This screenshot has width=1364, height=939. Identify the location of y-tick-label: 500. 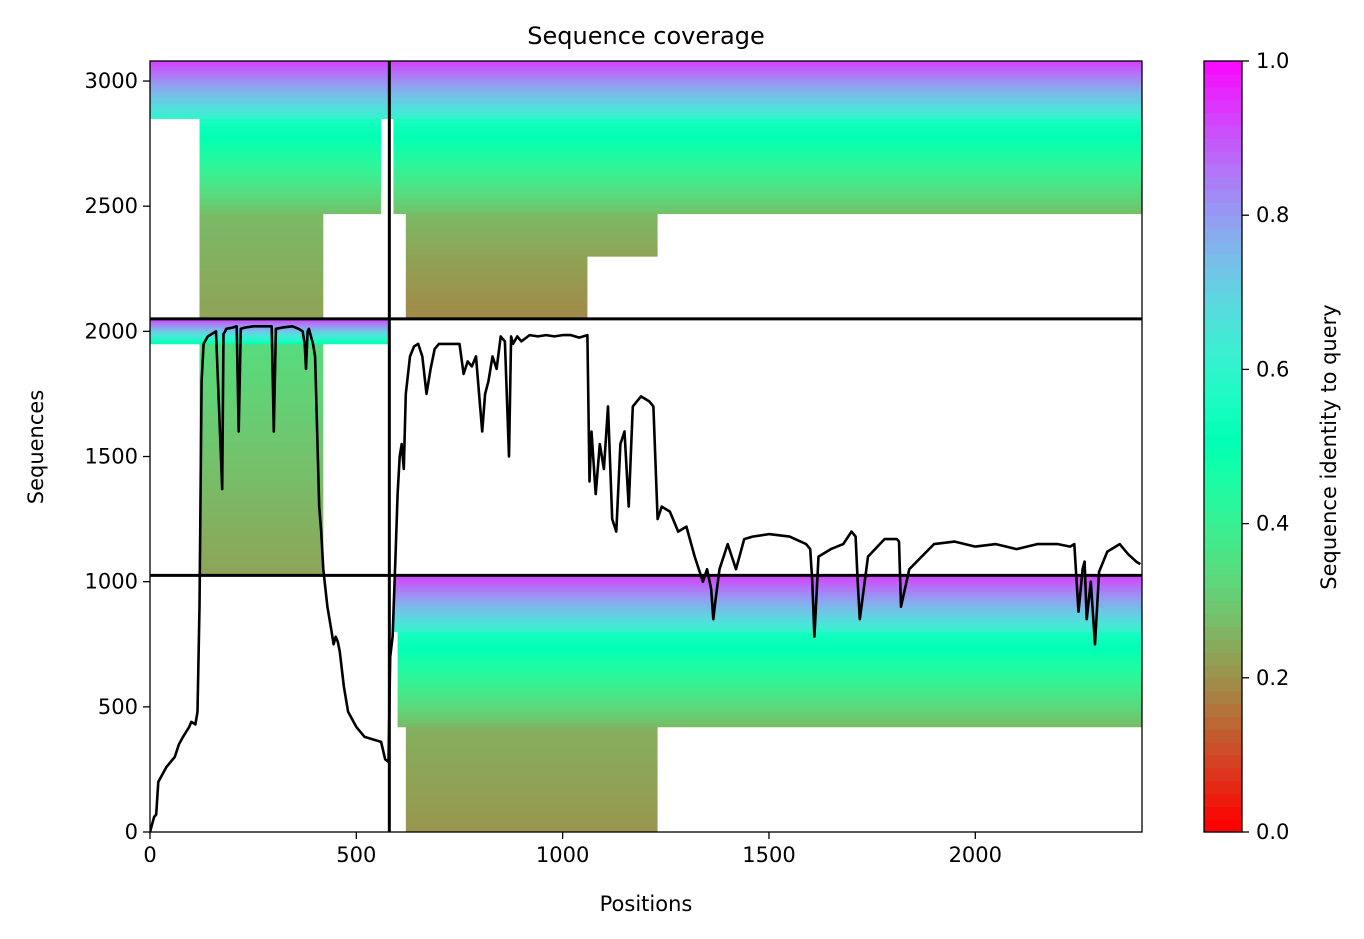
(118, 707).